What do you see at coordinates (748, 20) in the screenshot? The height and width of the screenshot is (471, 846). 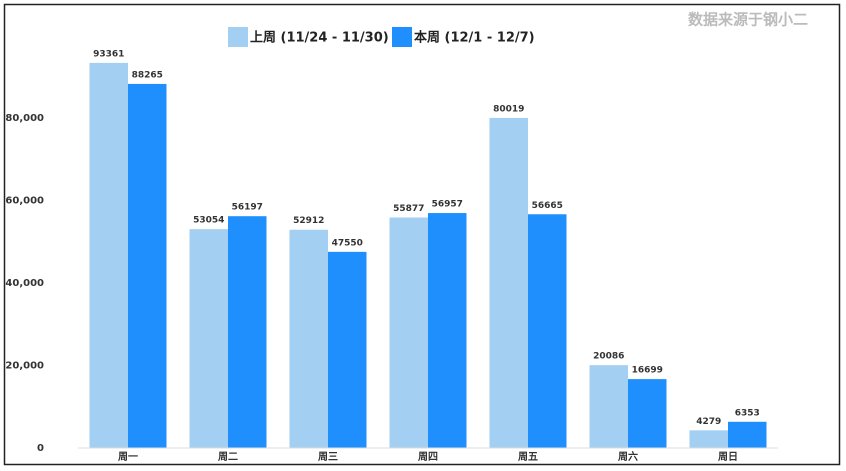 I see `source-note: 数据来源于钢小二` at bounding box center [748, 20].